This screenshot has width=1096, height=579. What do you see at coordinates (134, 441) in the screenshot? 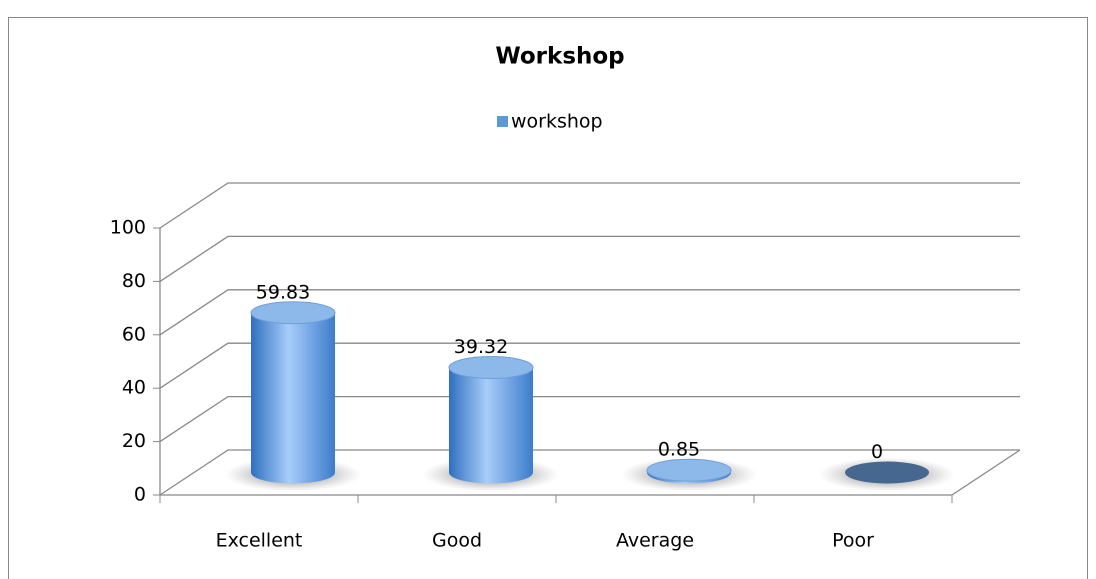
I see `y-tick-label: 20` at bounding box center [134, 441].